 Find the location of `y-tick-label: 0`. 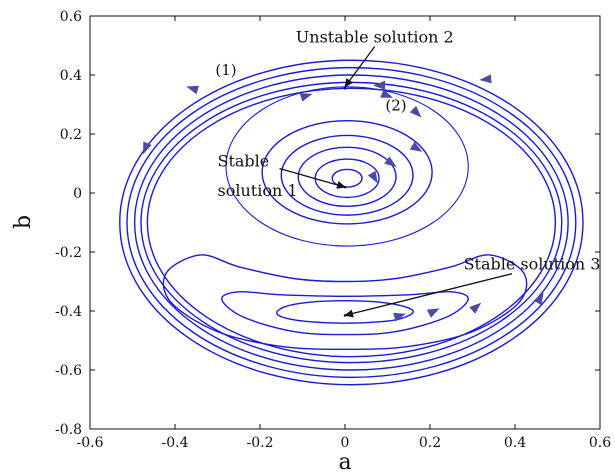

y-tick-label: 0 is located at coordinates (77, 194).